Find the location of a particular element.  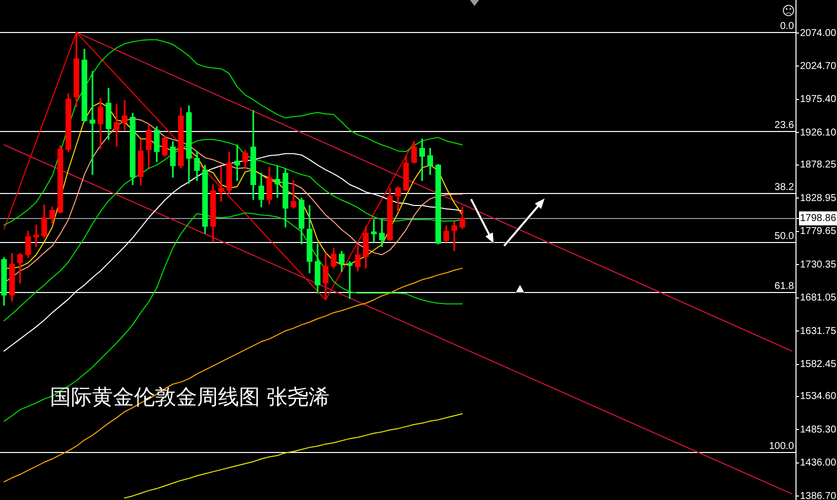

ref-line-label: 50.0 is located at coordinates (784, 236).